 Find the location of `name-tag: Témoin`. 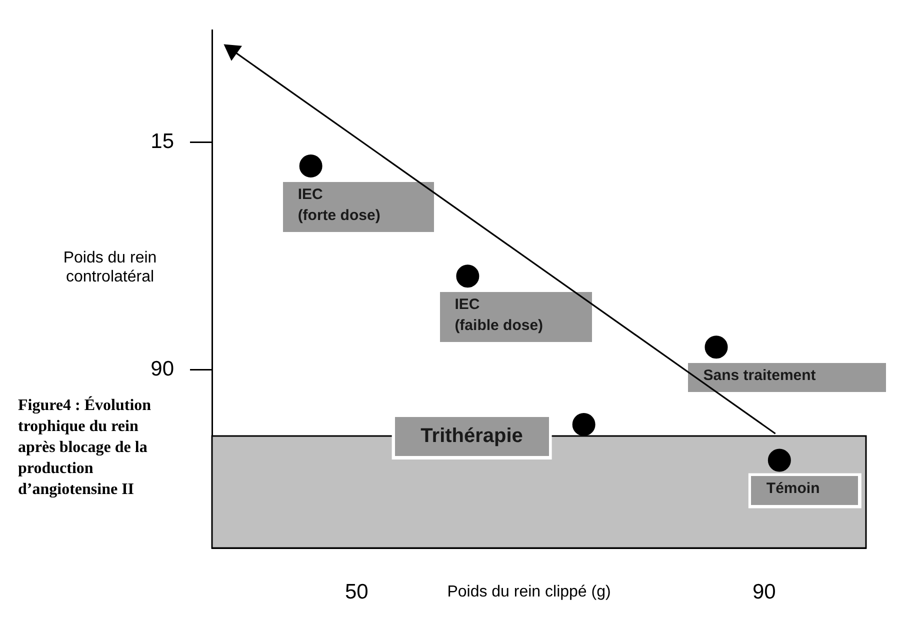

name-tag: Témoin is located at coordinates (804, 491).